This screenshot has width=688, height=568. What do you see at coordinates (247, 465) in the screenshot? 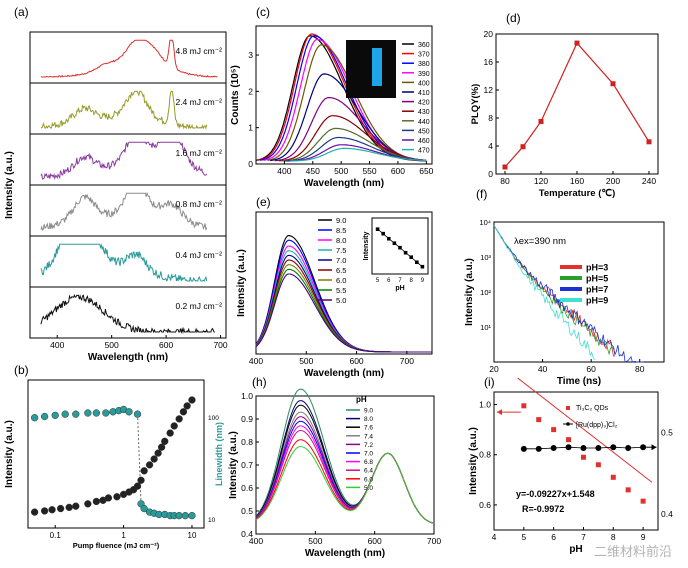
I see `y-tick-label: 0.7` at bounding box center [247, 465].